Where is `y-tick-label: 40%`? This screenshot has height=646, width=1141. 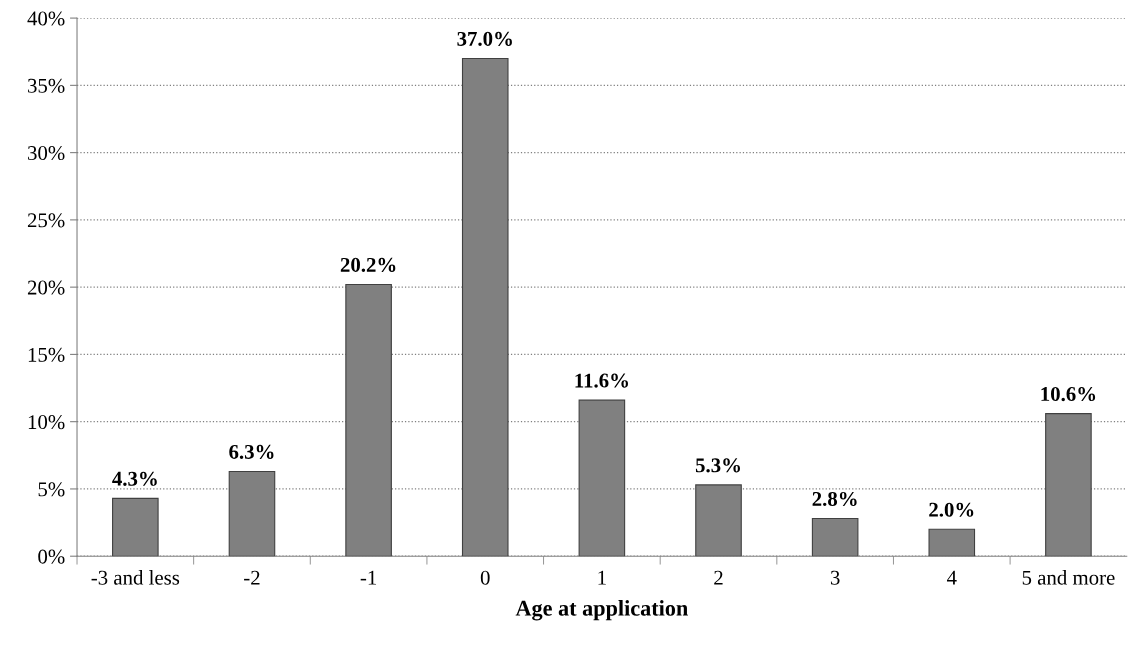
y-tick-label: 40% is located at coordinates (46, 18).